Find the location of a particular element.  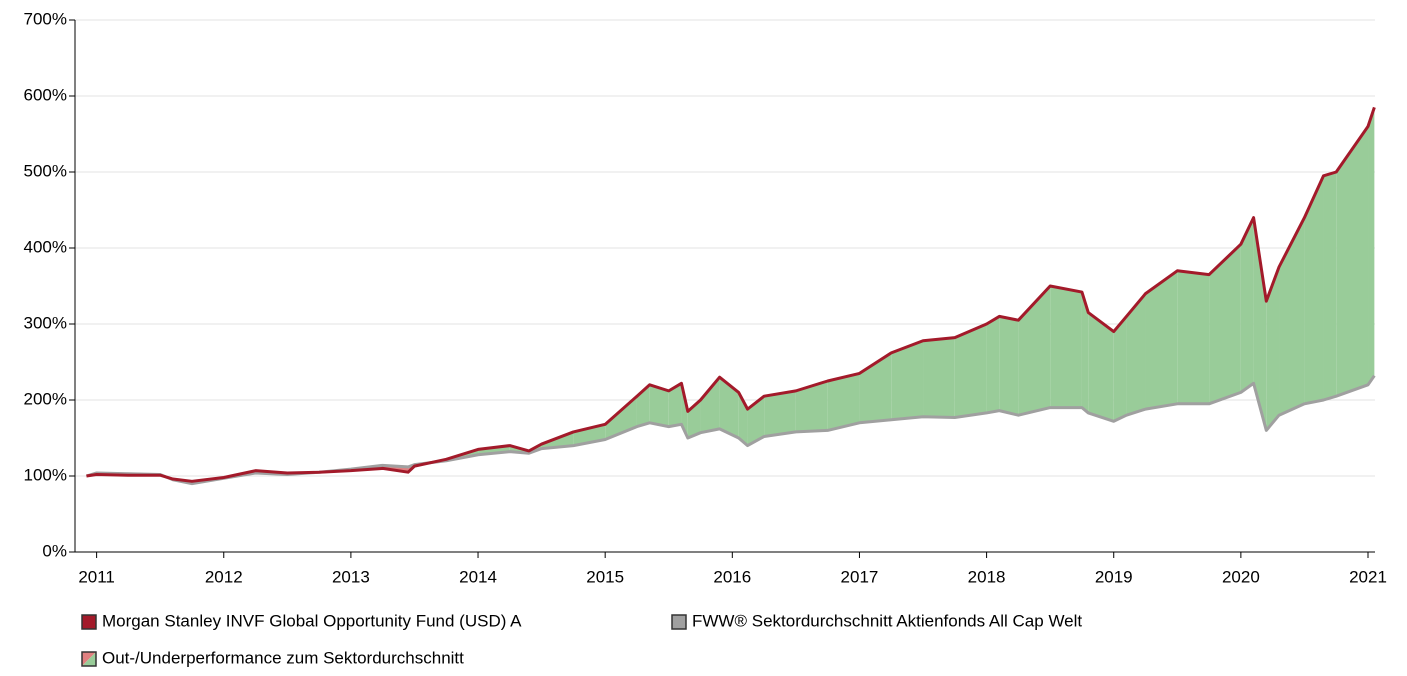

y-tick-label: 0% is located at coordinates (54, 550).